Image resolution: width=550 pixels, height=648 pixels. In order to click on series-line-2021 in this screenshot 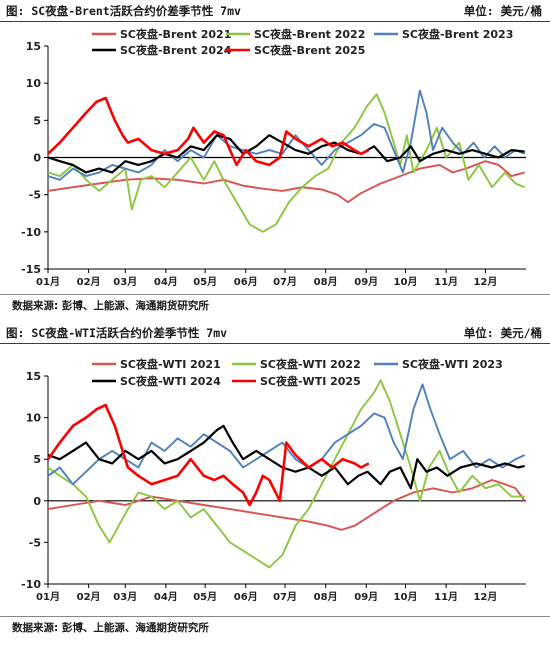, I will do `click(286, 505)`.